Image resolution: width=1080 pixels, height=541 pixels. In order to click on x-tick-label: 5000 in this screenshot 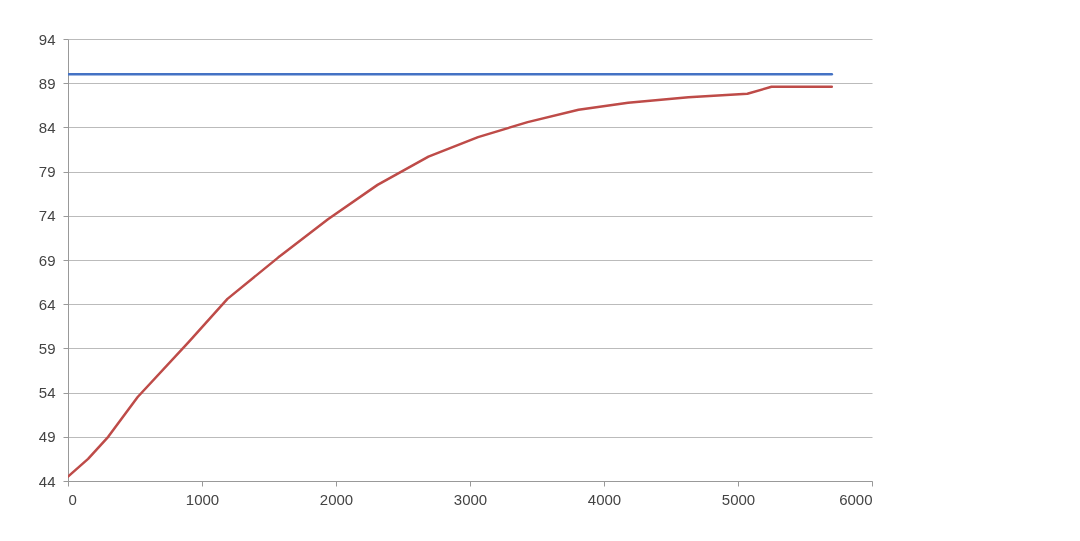, I will do `click(738, 499)`.